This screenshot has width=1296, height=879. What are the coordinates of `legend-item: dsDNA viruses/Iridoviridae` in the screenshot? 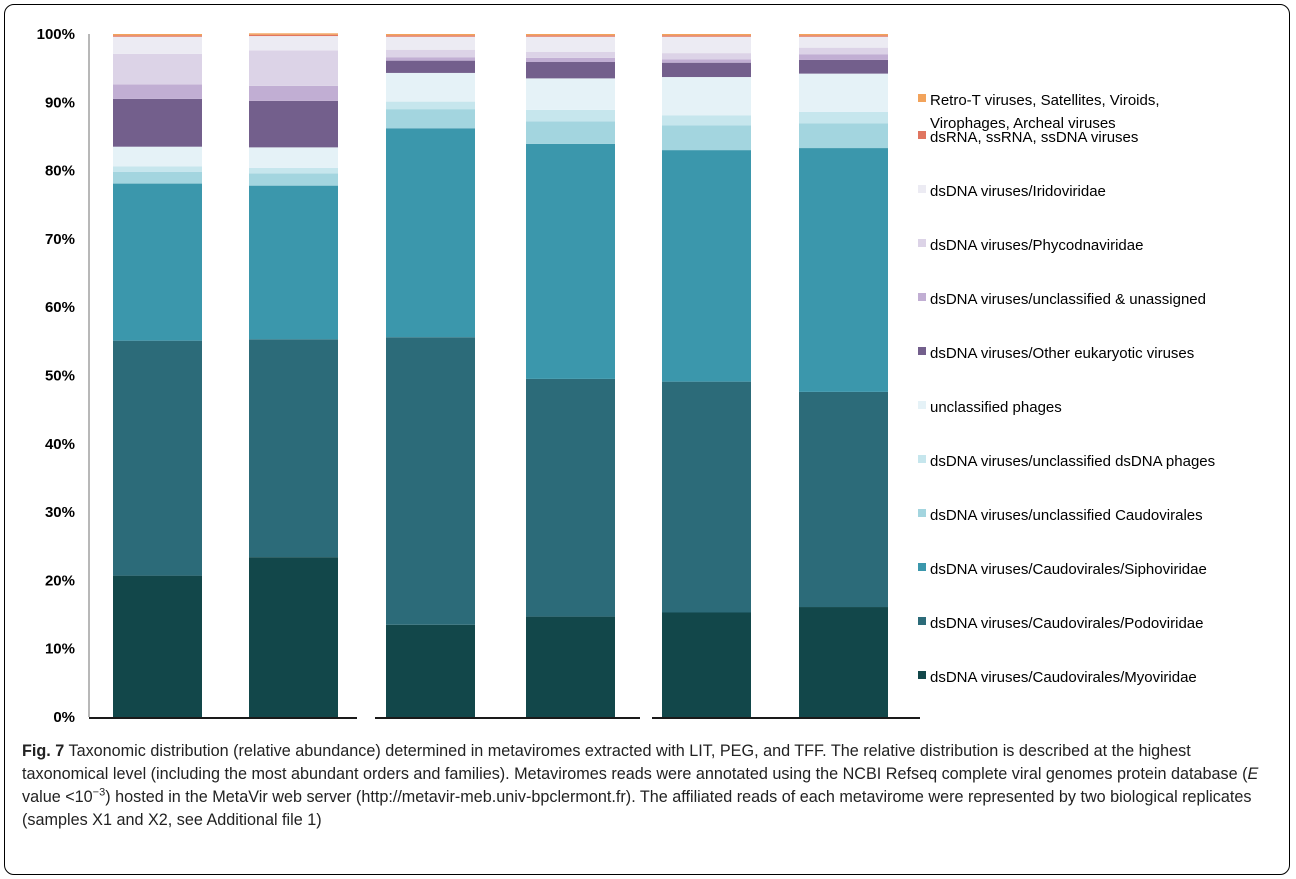 It's located at (1012, 191).